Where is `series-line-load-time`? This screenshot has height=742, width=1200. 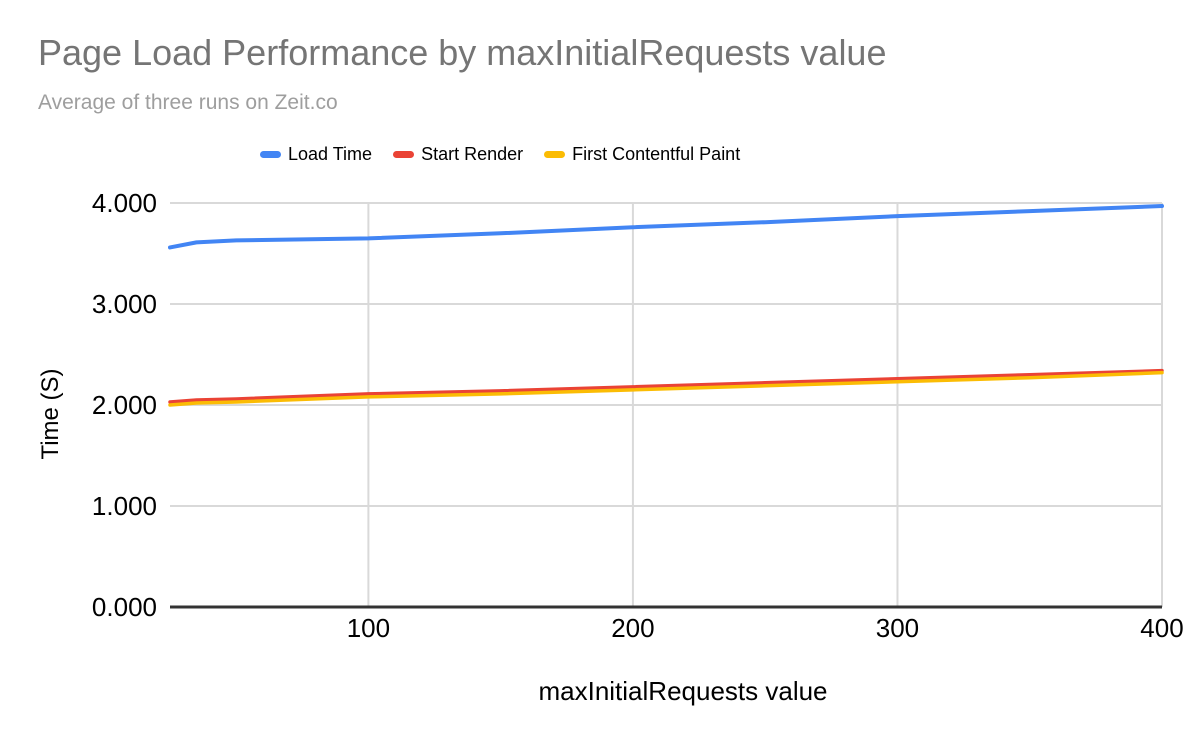
series-line-load-time is located at coordinates (666, 227).